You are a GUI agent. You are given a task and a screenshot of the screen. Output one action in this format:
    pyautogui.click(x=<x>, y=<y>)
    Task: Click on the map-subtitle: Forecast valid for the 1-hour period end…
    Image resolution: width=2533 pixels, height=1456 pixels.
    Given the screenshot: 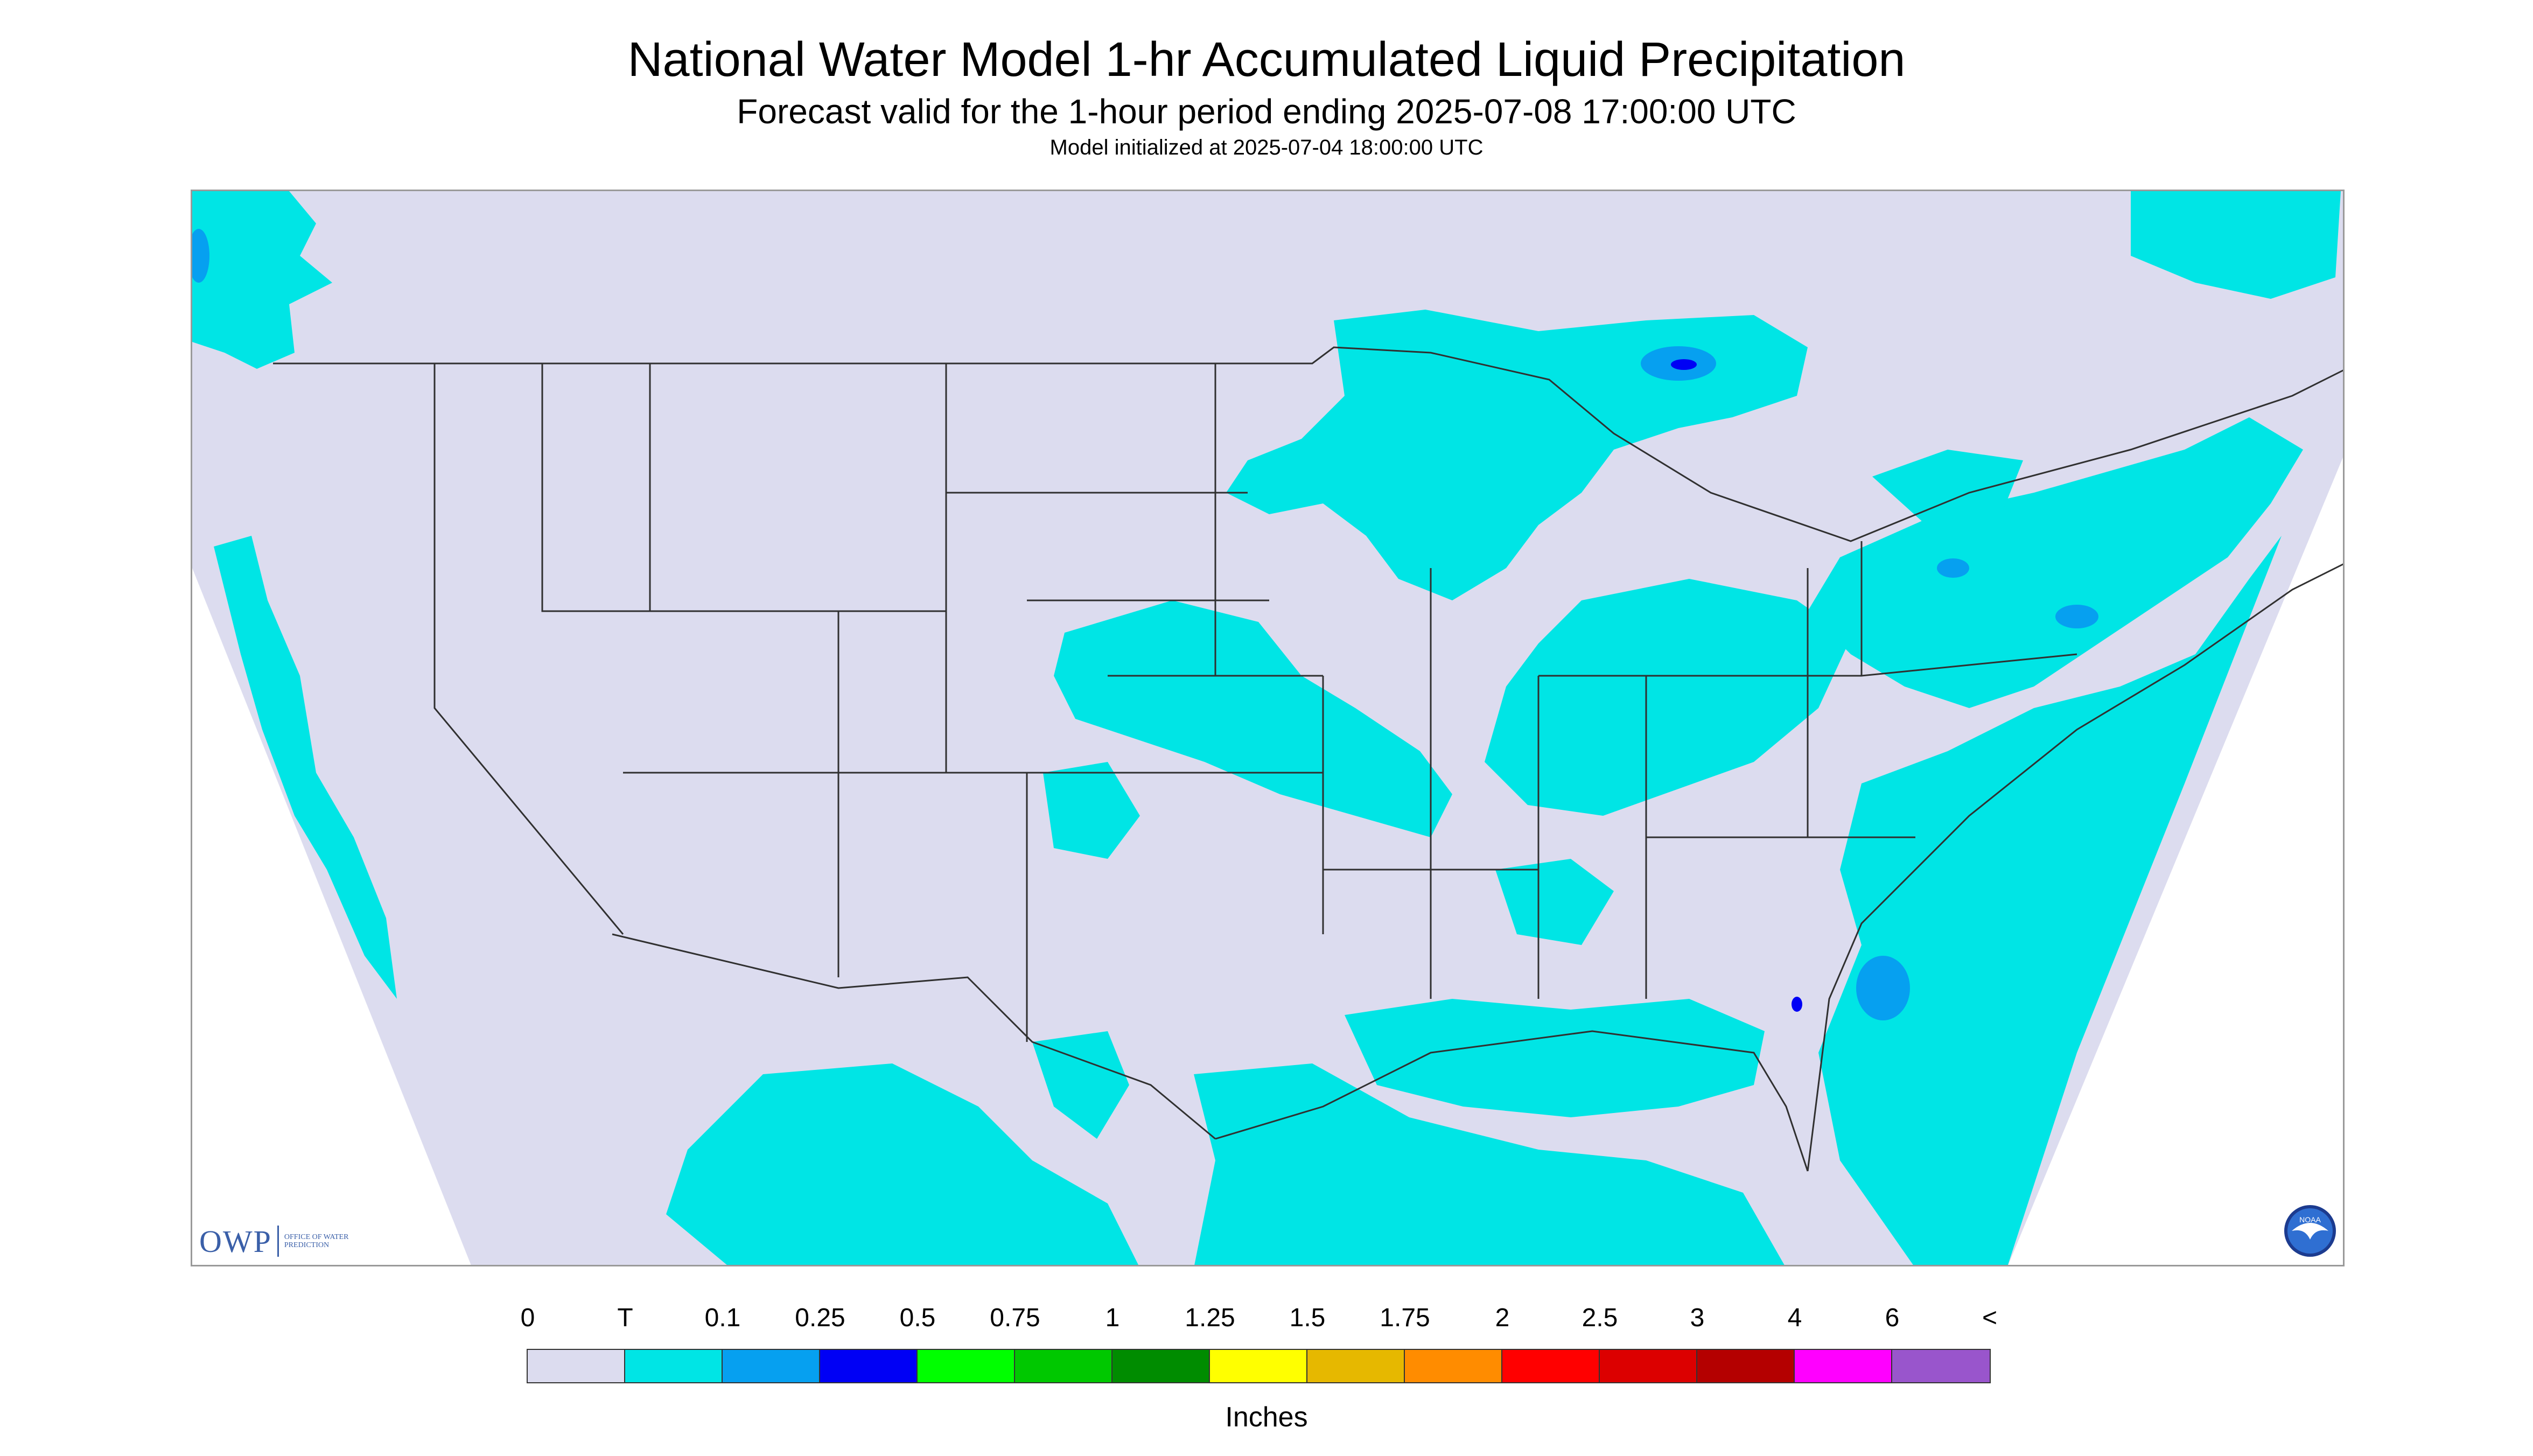 What is the action you would take?
    pyautogui.click(x=1266, y=111)
    